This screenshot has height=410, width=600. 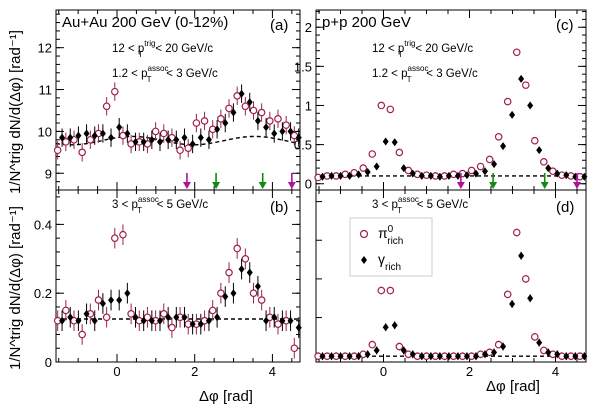 What do you see at coordinates (364, 234) in the screenshot?
I see `legend-pi0-marker` at bounding box center [364, 234].